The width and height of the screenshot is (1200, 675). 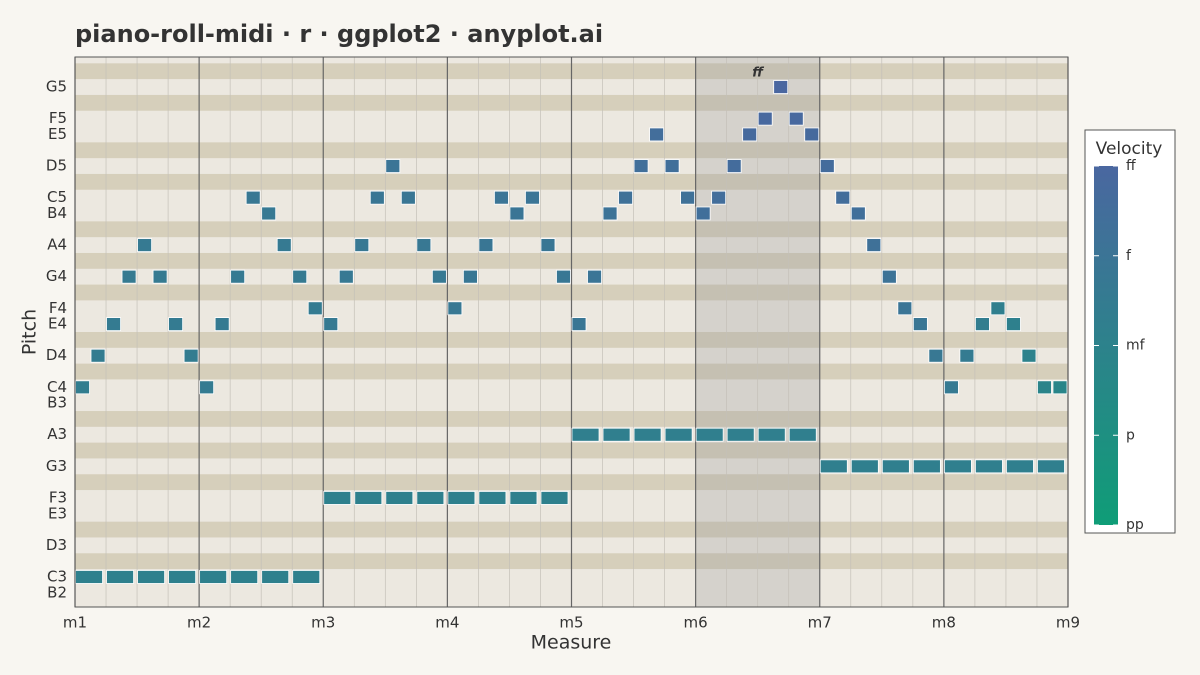 What do you see at coordinates (571, 623) in the screenshot?
I see `x-tick-label: m5` at bounding box center [571, 623].